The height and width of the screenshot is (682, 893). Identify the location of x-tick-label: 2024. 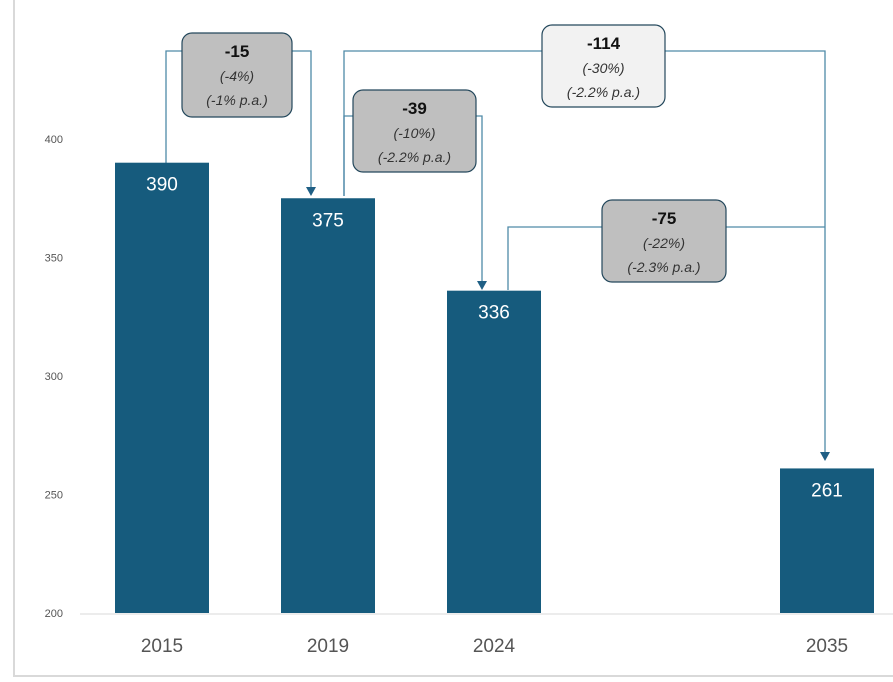
(494, 646).